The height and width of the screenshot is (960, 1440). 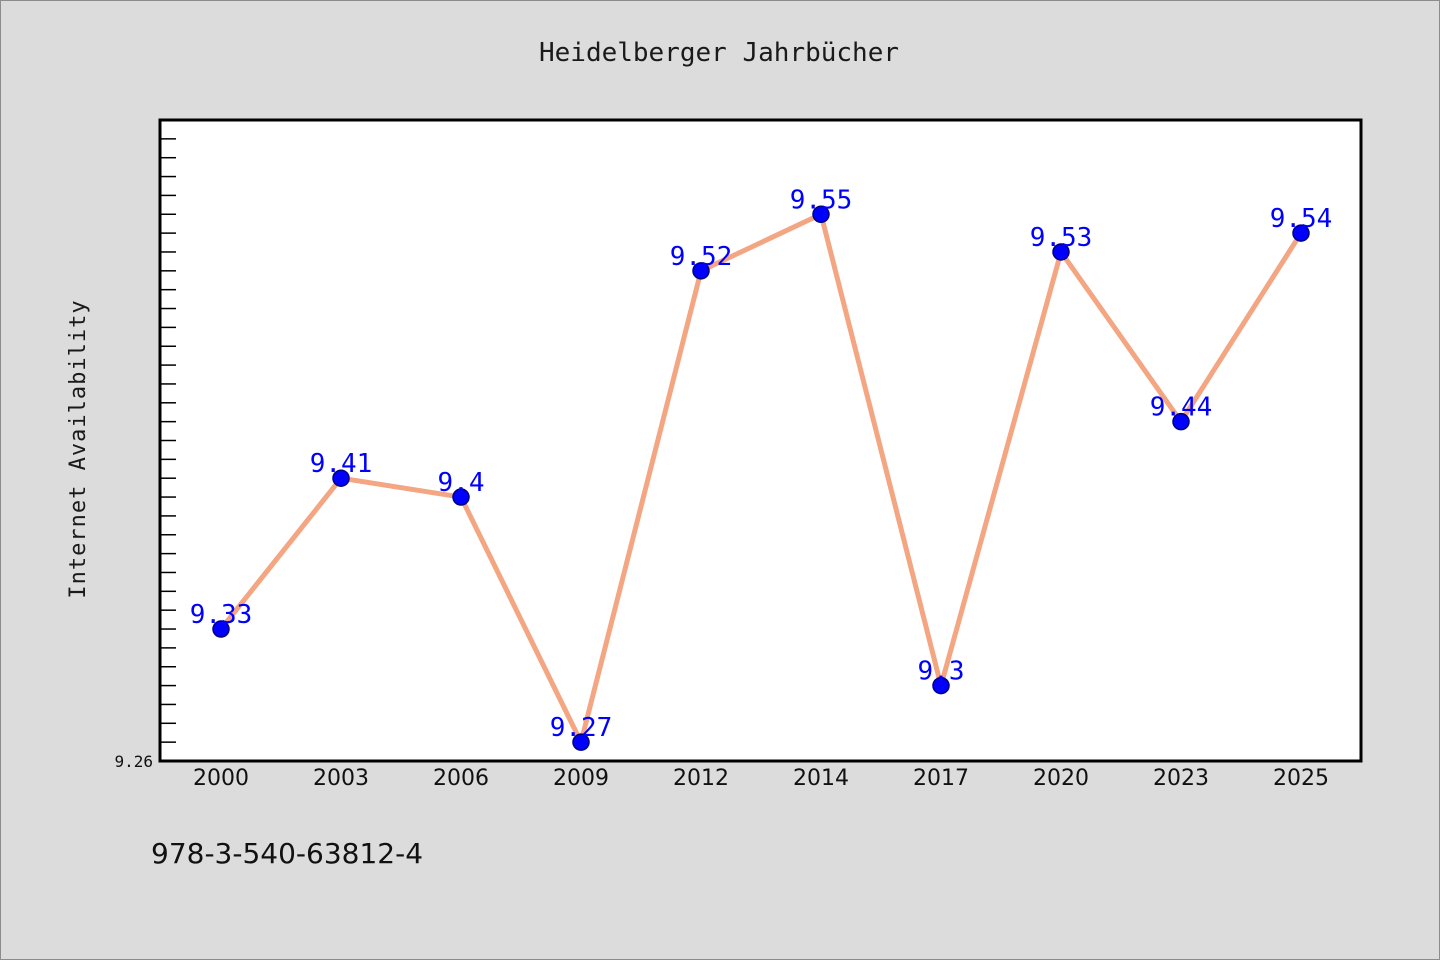 I want to click on x-tick-label: 2025, so click(x=1301, y=778).